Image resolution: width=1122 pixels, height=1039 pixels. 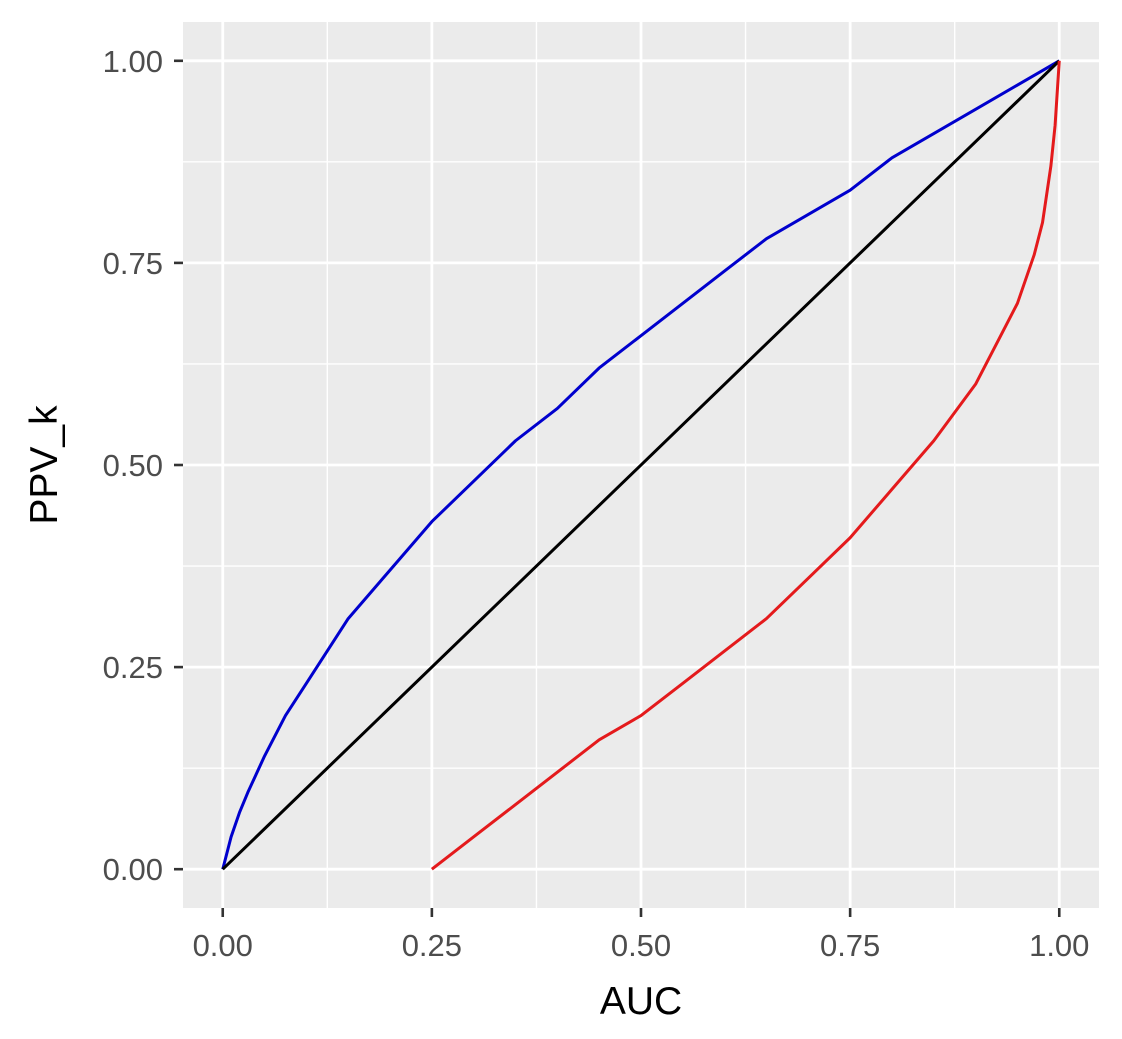 What do you see at coordinates (133, 263) in the screenshot?
I see `y-tick-label: 0.75` at bounding box center [133, 263].